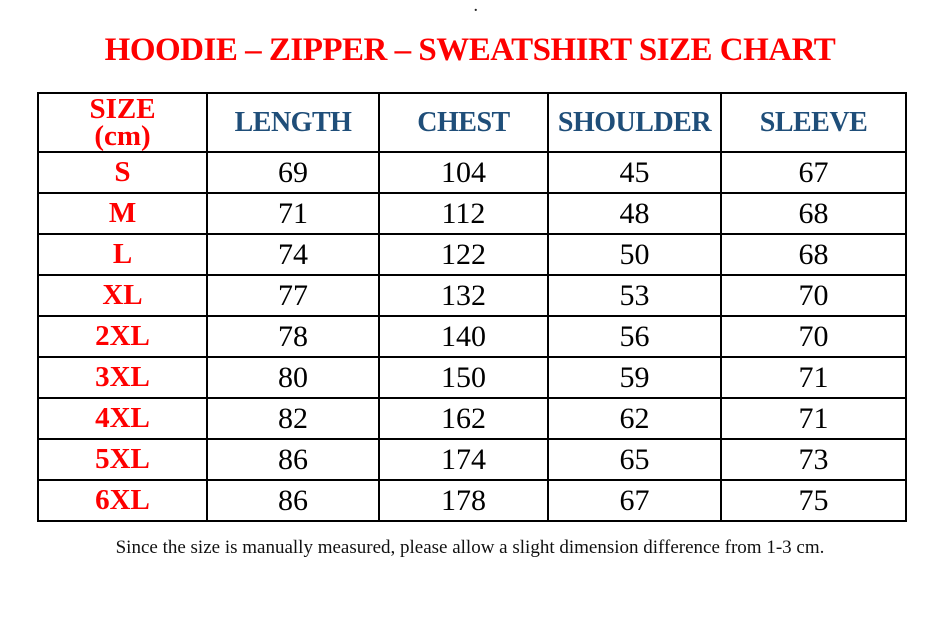  What do you see at coordinates (463, 172) in the screenshot?
I see `chest-value: 104` at bounding box center [463, 172].